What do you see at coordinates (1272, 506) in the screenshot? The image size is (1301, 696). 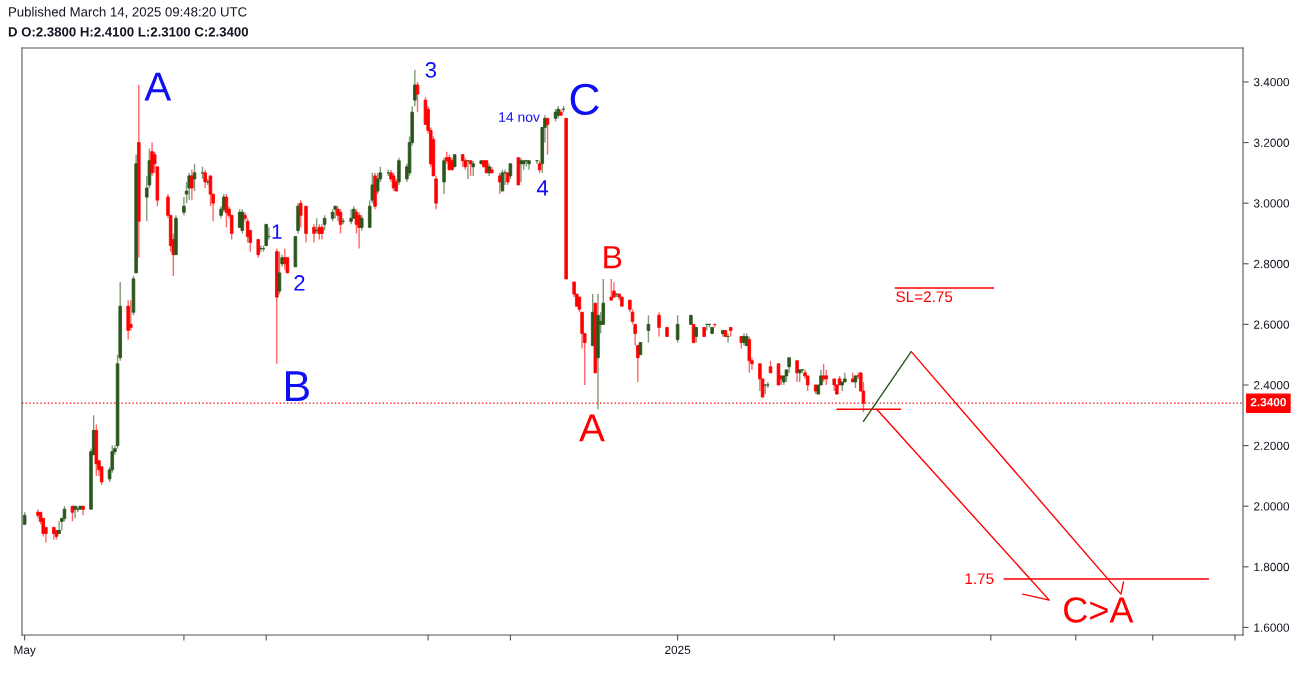 I see `y-tick-label: 2.0000` at bounding box center [1272, 506].